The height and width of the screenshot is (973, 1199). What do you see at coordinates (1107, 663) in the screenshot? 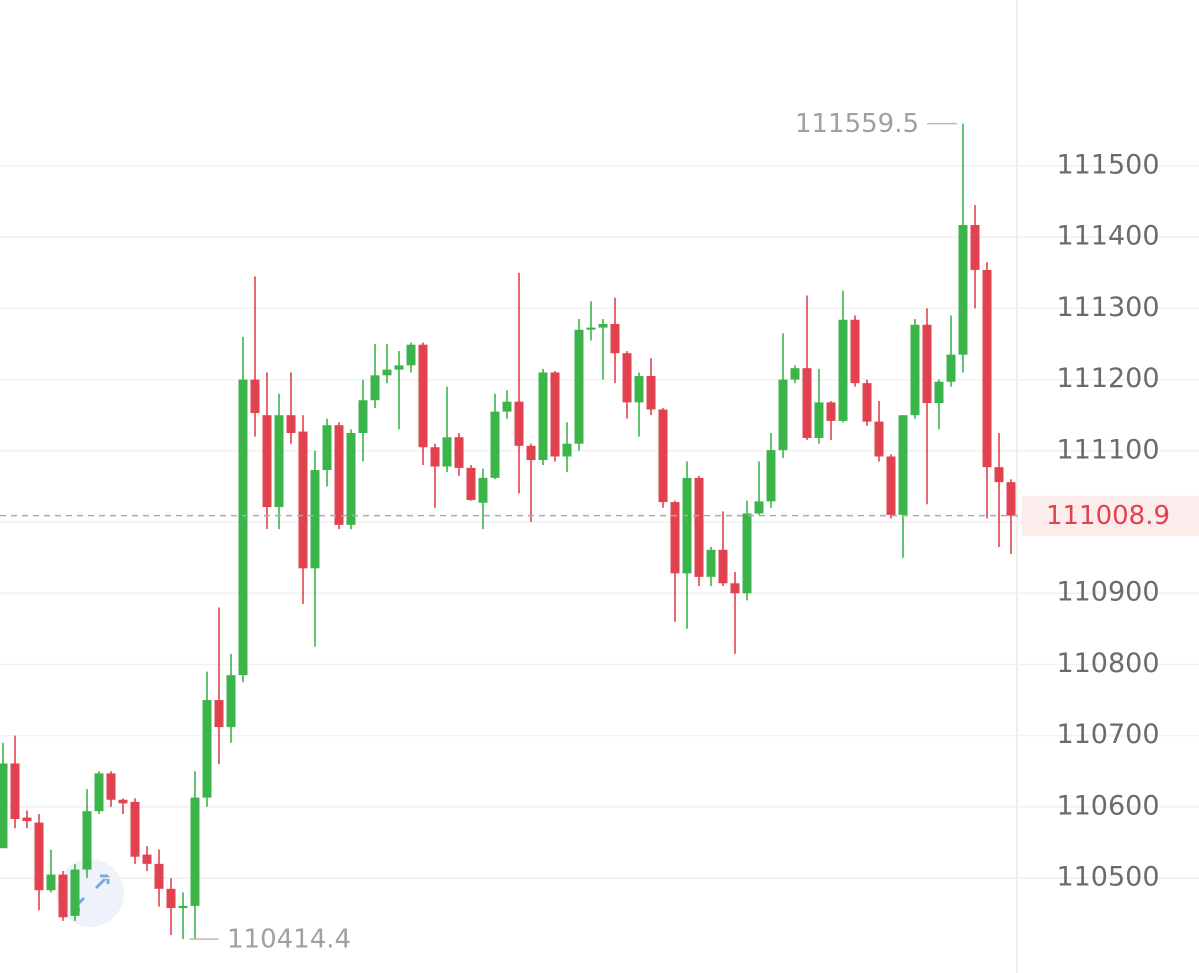
I see `y-tick-label: 110800` at bounding box center [1107, 663].